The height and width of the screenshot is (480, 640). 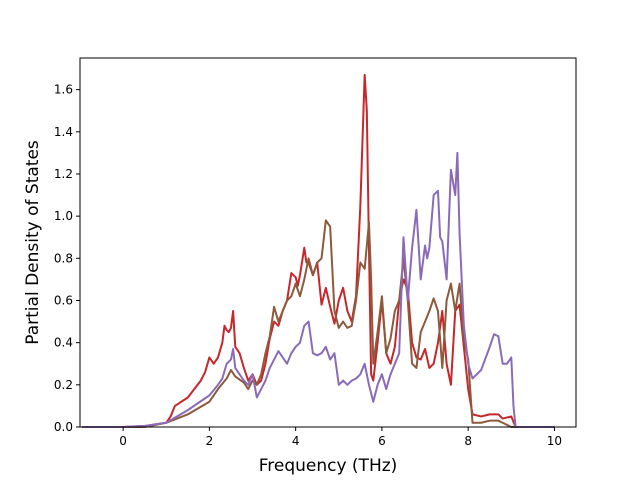 I want to click on x-tick-label: 8, so click(x=468, y=441).